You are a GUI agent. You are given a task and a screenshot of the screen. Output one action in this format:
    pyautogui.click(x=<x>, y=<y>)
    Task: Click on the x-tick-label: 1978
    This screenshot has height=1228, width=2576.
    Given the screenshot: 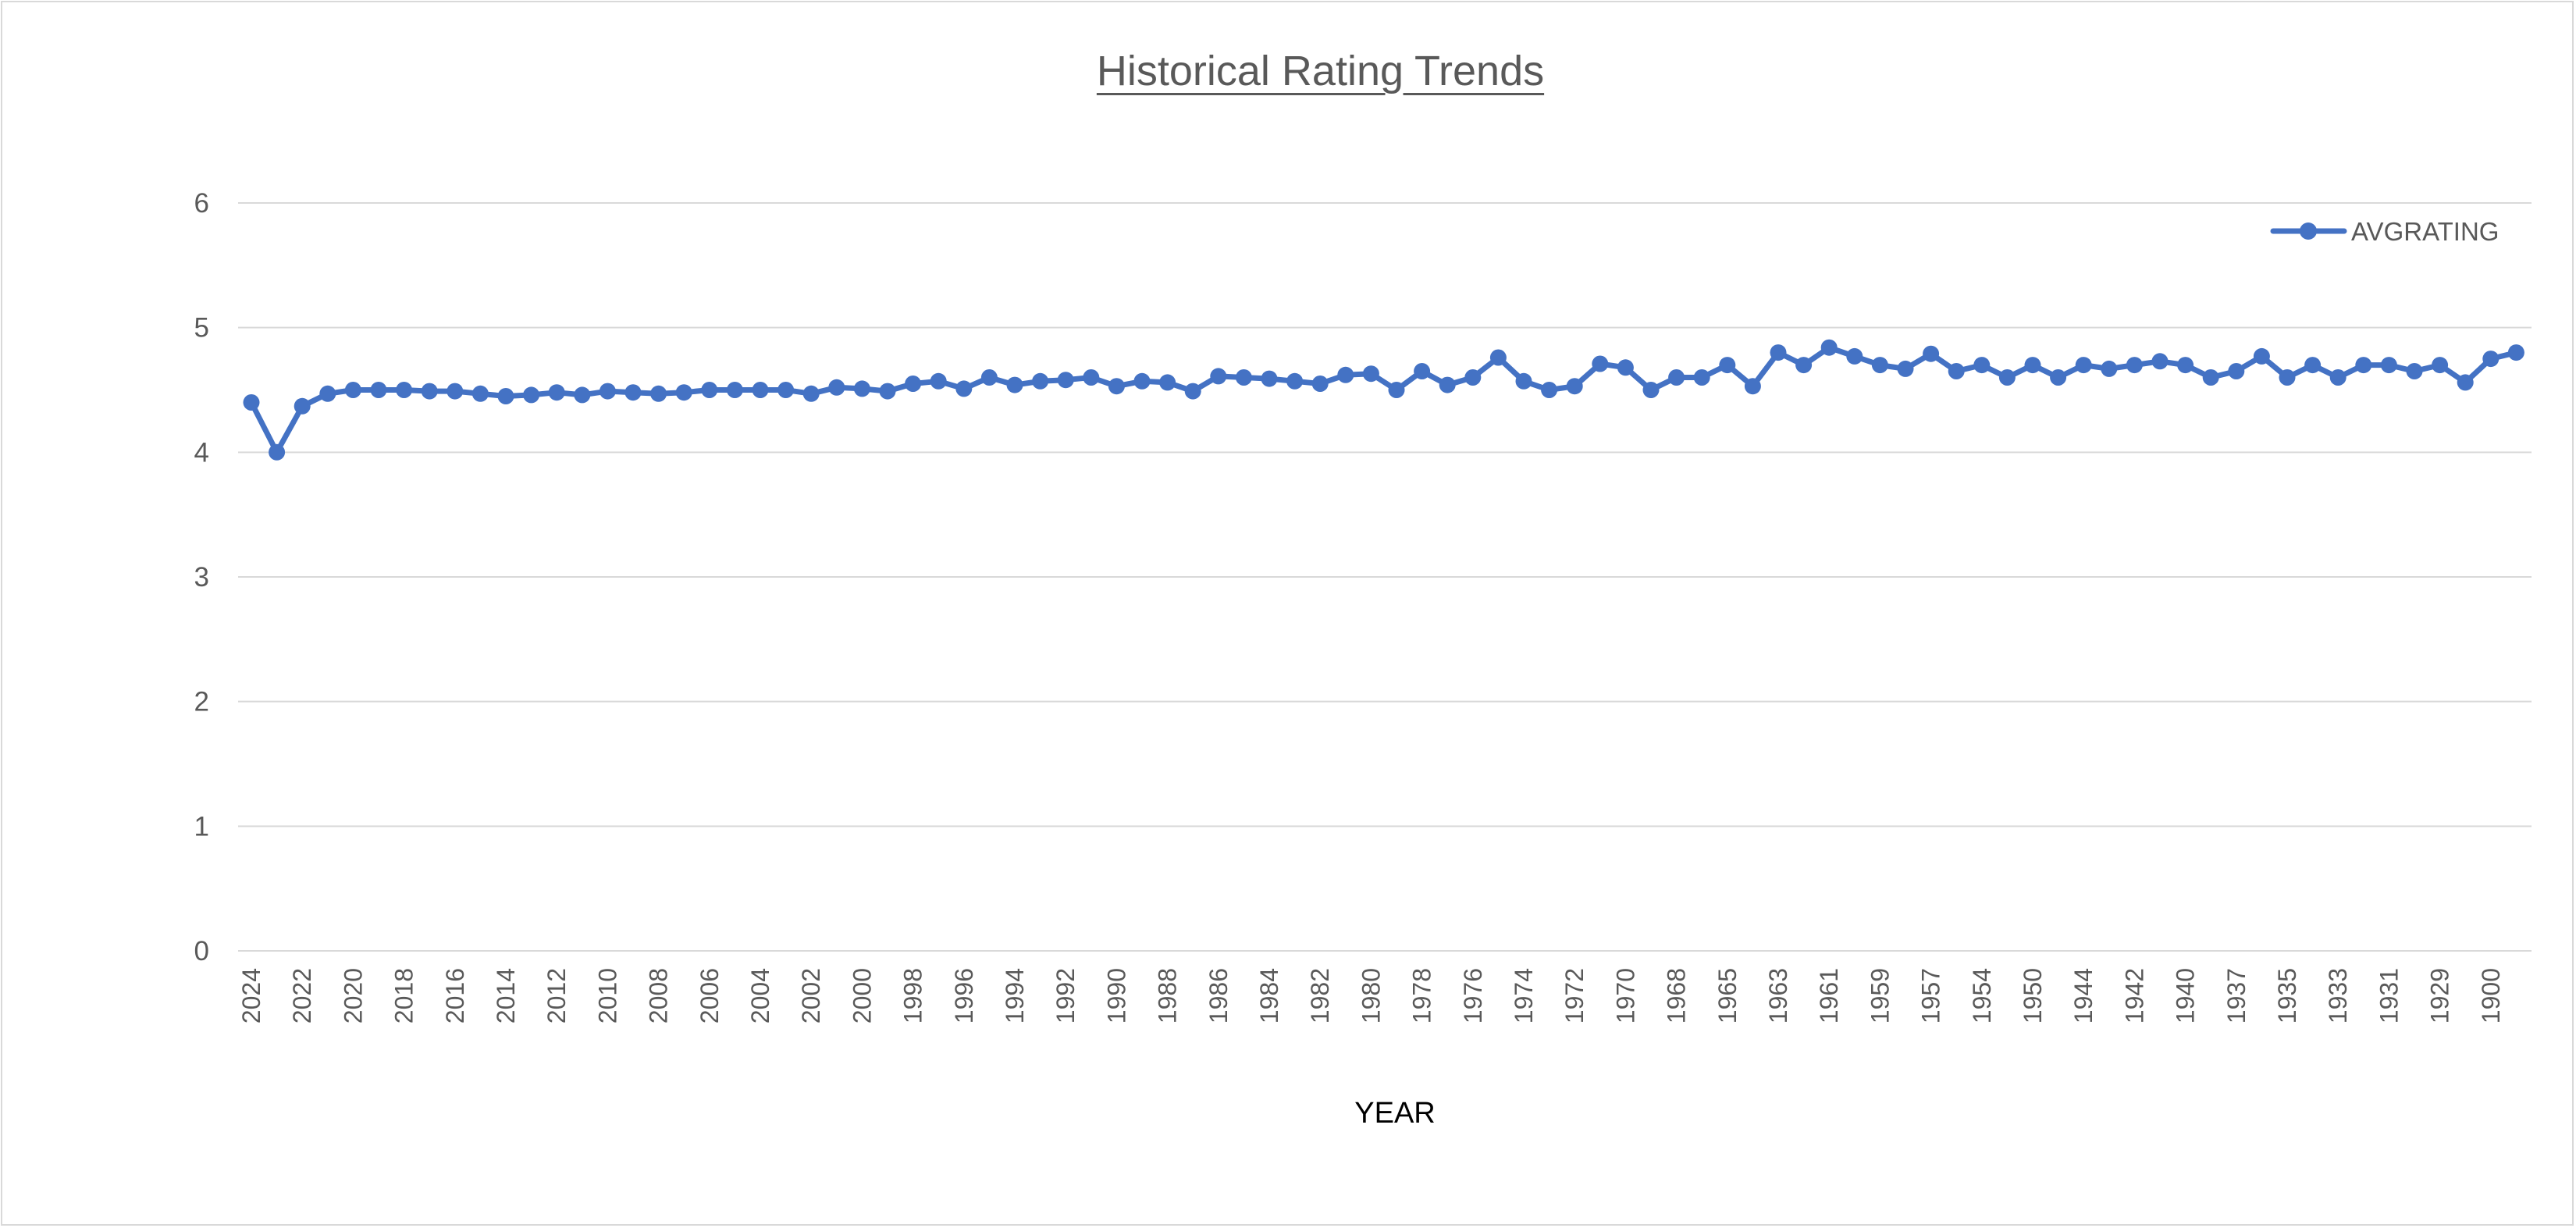 What is the action you would take?
    pyautogui.click(x=1422, y=996)
    